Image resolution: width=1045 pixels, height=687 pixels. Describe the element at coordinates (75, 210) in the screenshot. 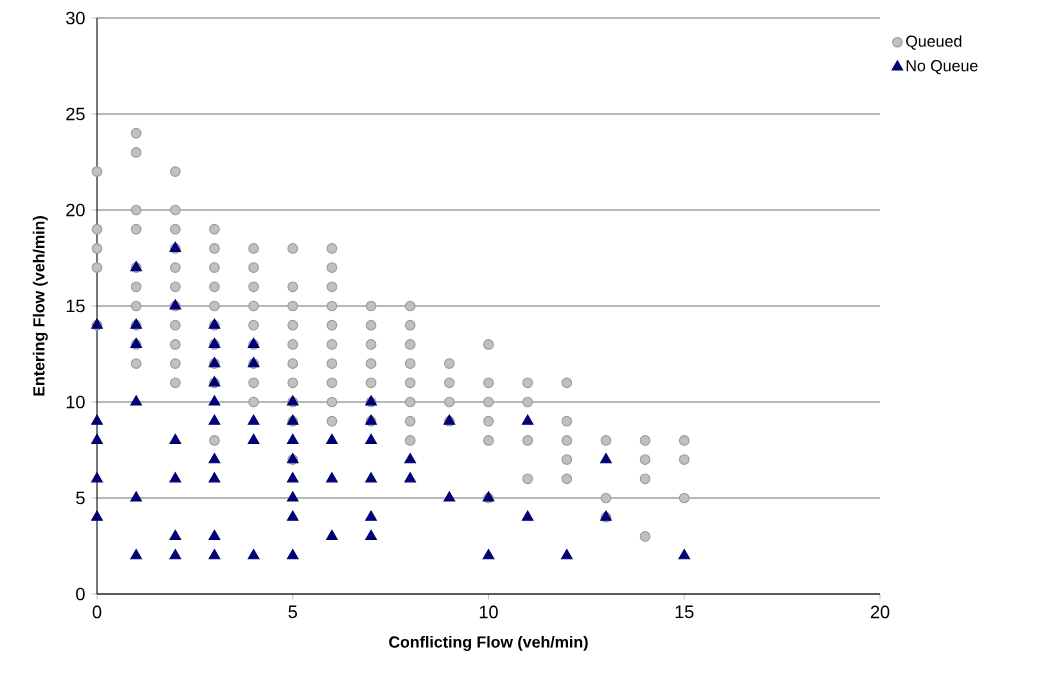

I see `y-tick-label: 20` at that location.